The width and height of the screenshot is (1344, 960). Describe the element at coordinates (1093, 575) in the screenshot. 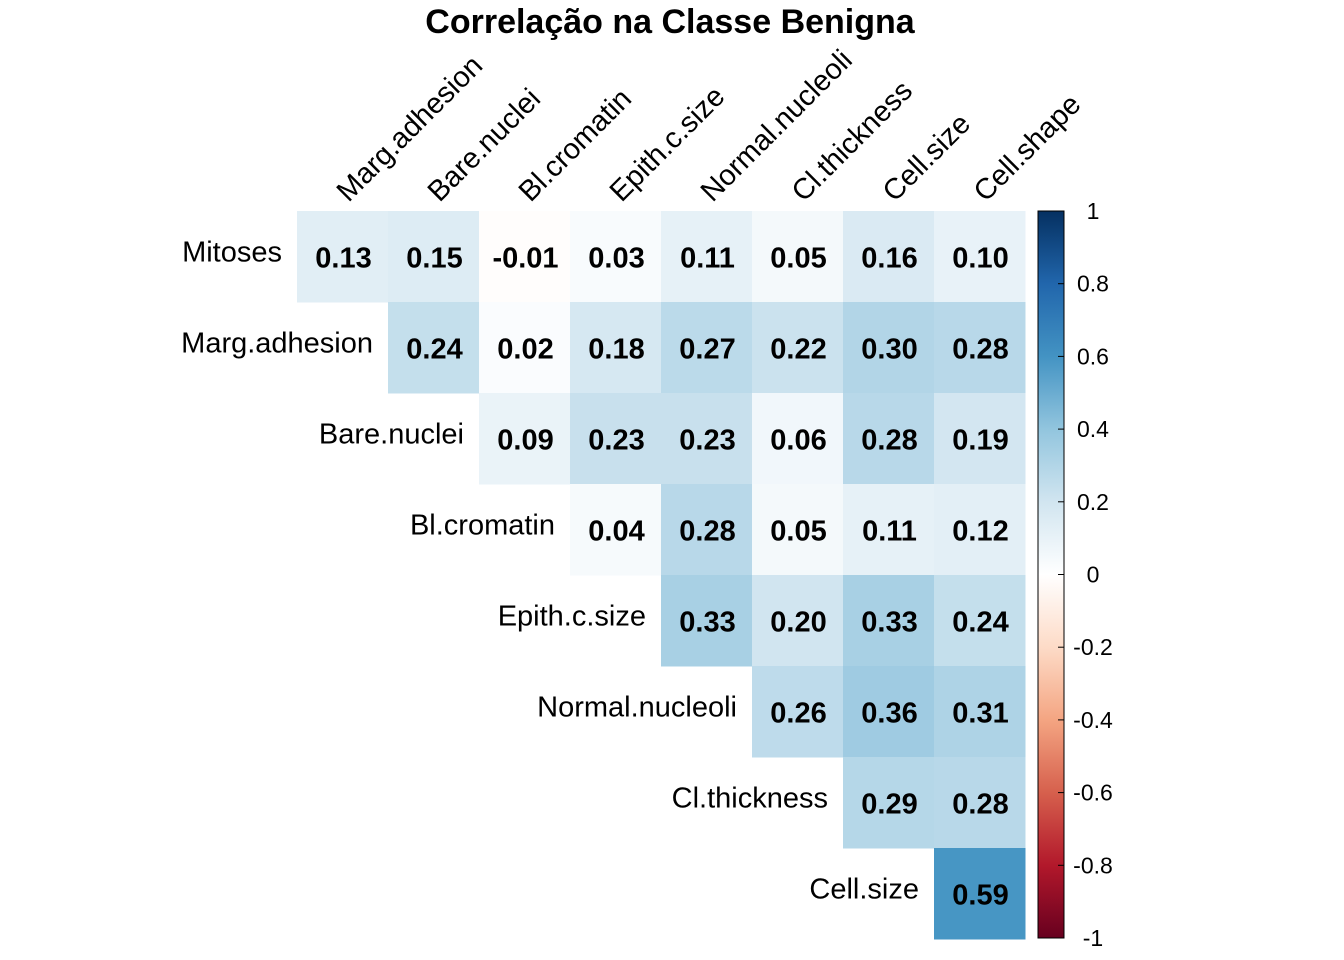

I see `colorbar-tick-label: 0` at that location.